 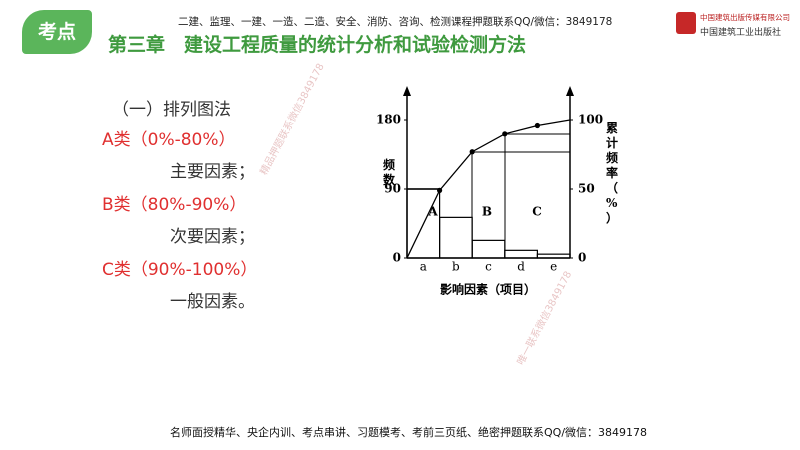 What do you see at coordinates (686, 23) in the screenshot?
I see `logo` at bounding box center [686, 23].